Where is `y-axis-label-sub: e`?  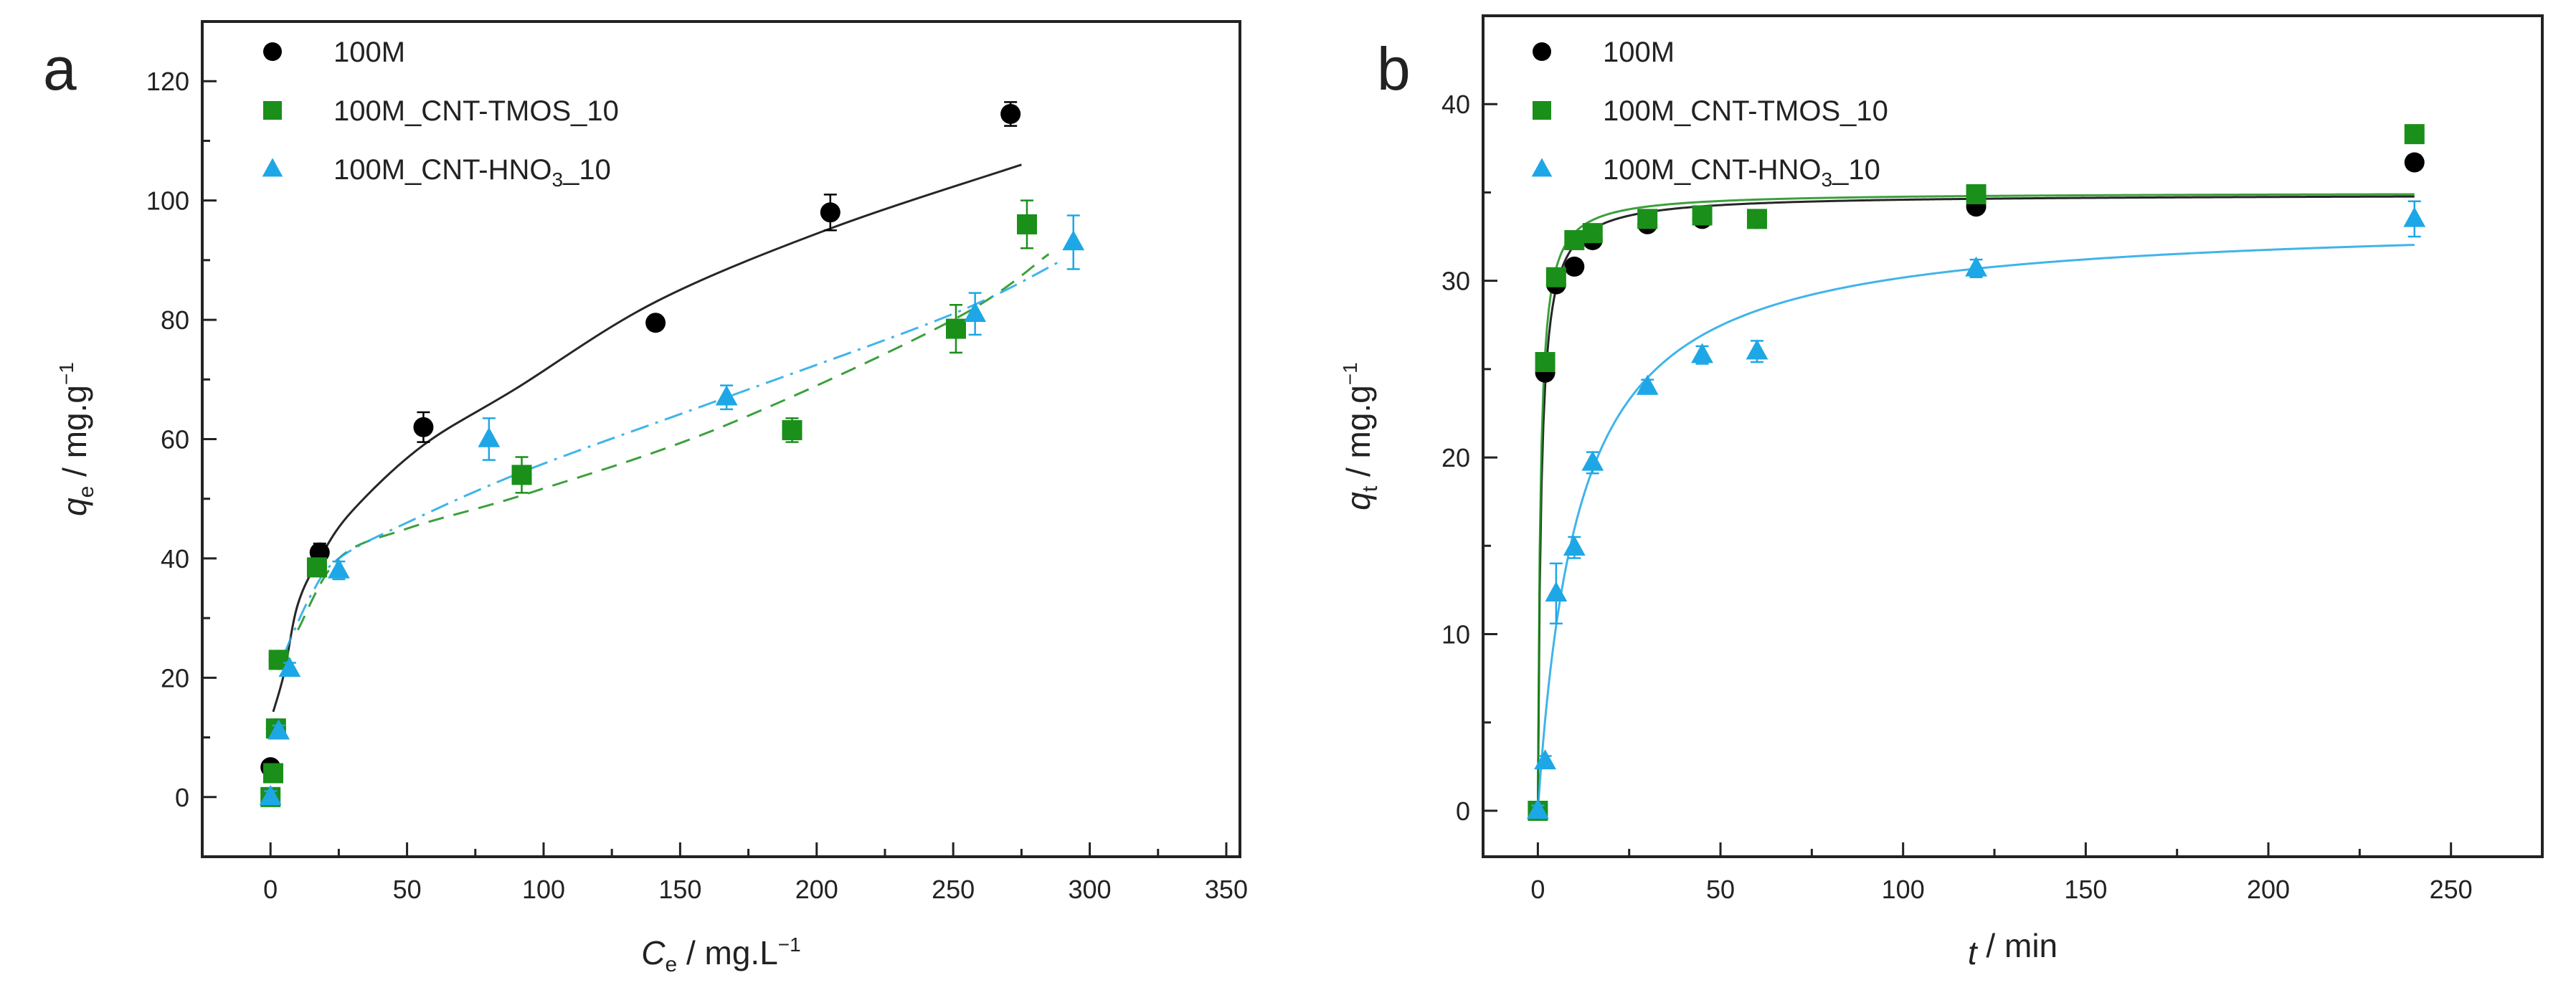
y-axis-label-sub: e is located at coordinates (86, 492).